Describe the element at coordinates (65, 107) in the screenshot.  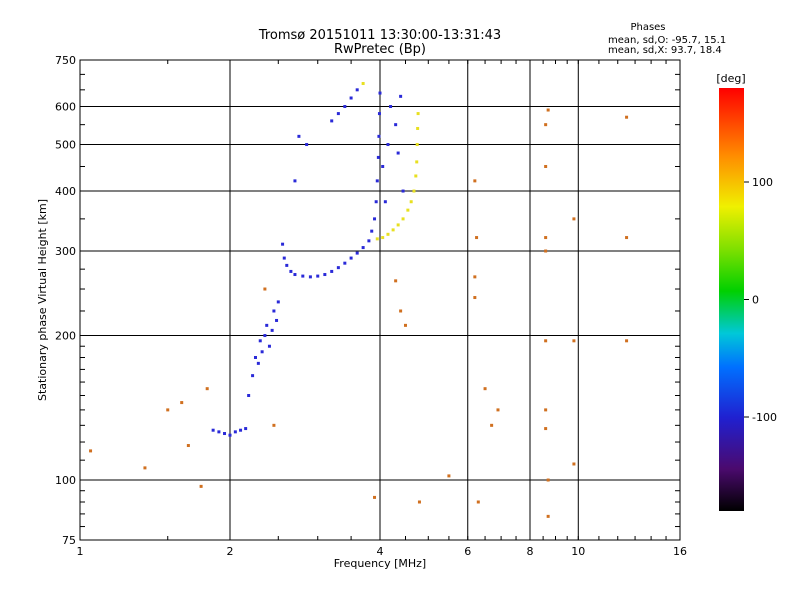
I see `y-tick-label: 600` at that location.